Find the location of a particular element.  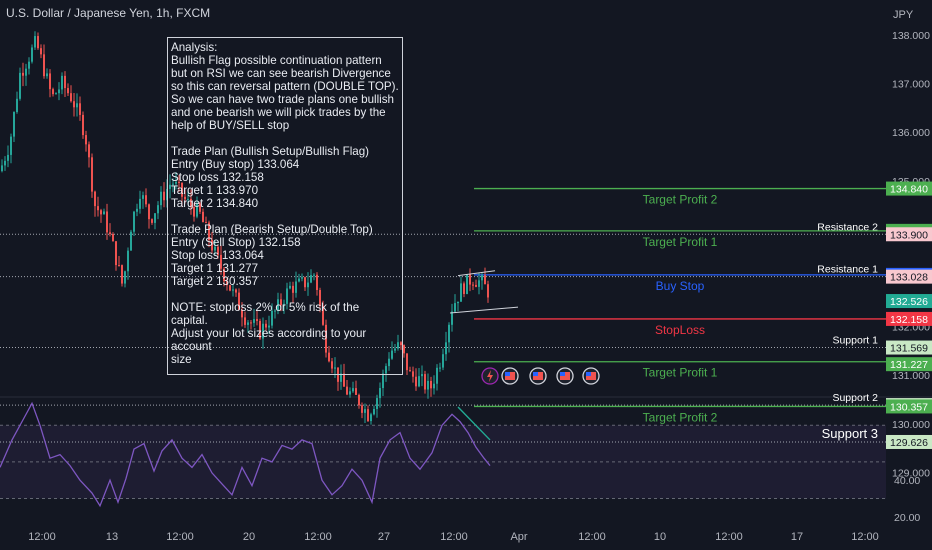

y-tick-label: 138.000 is located at coordinates (911, 36).